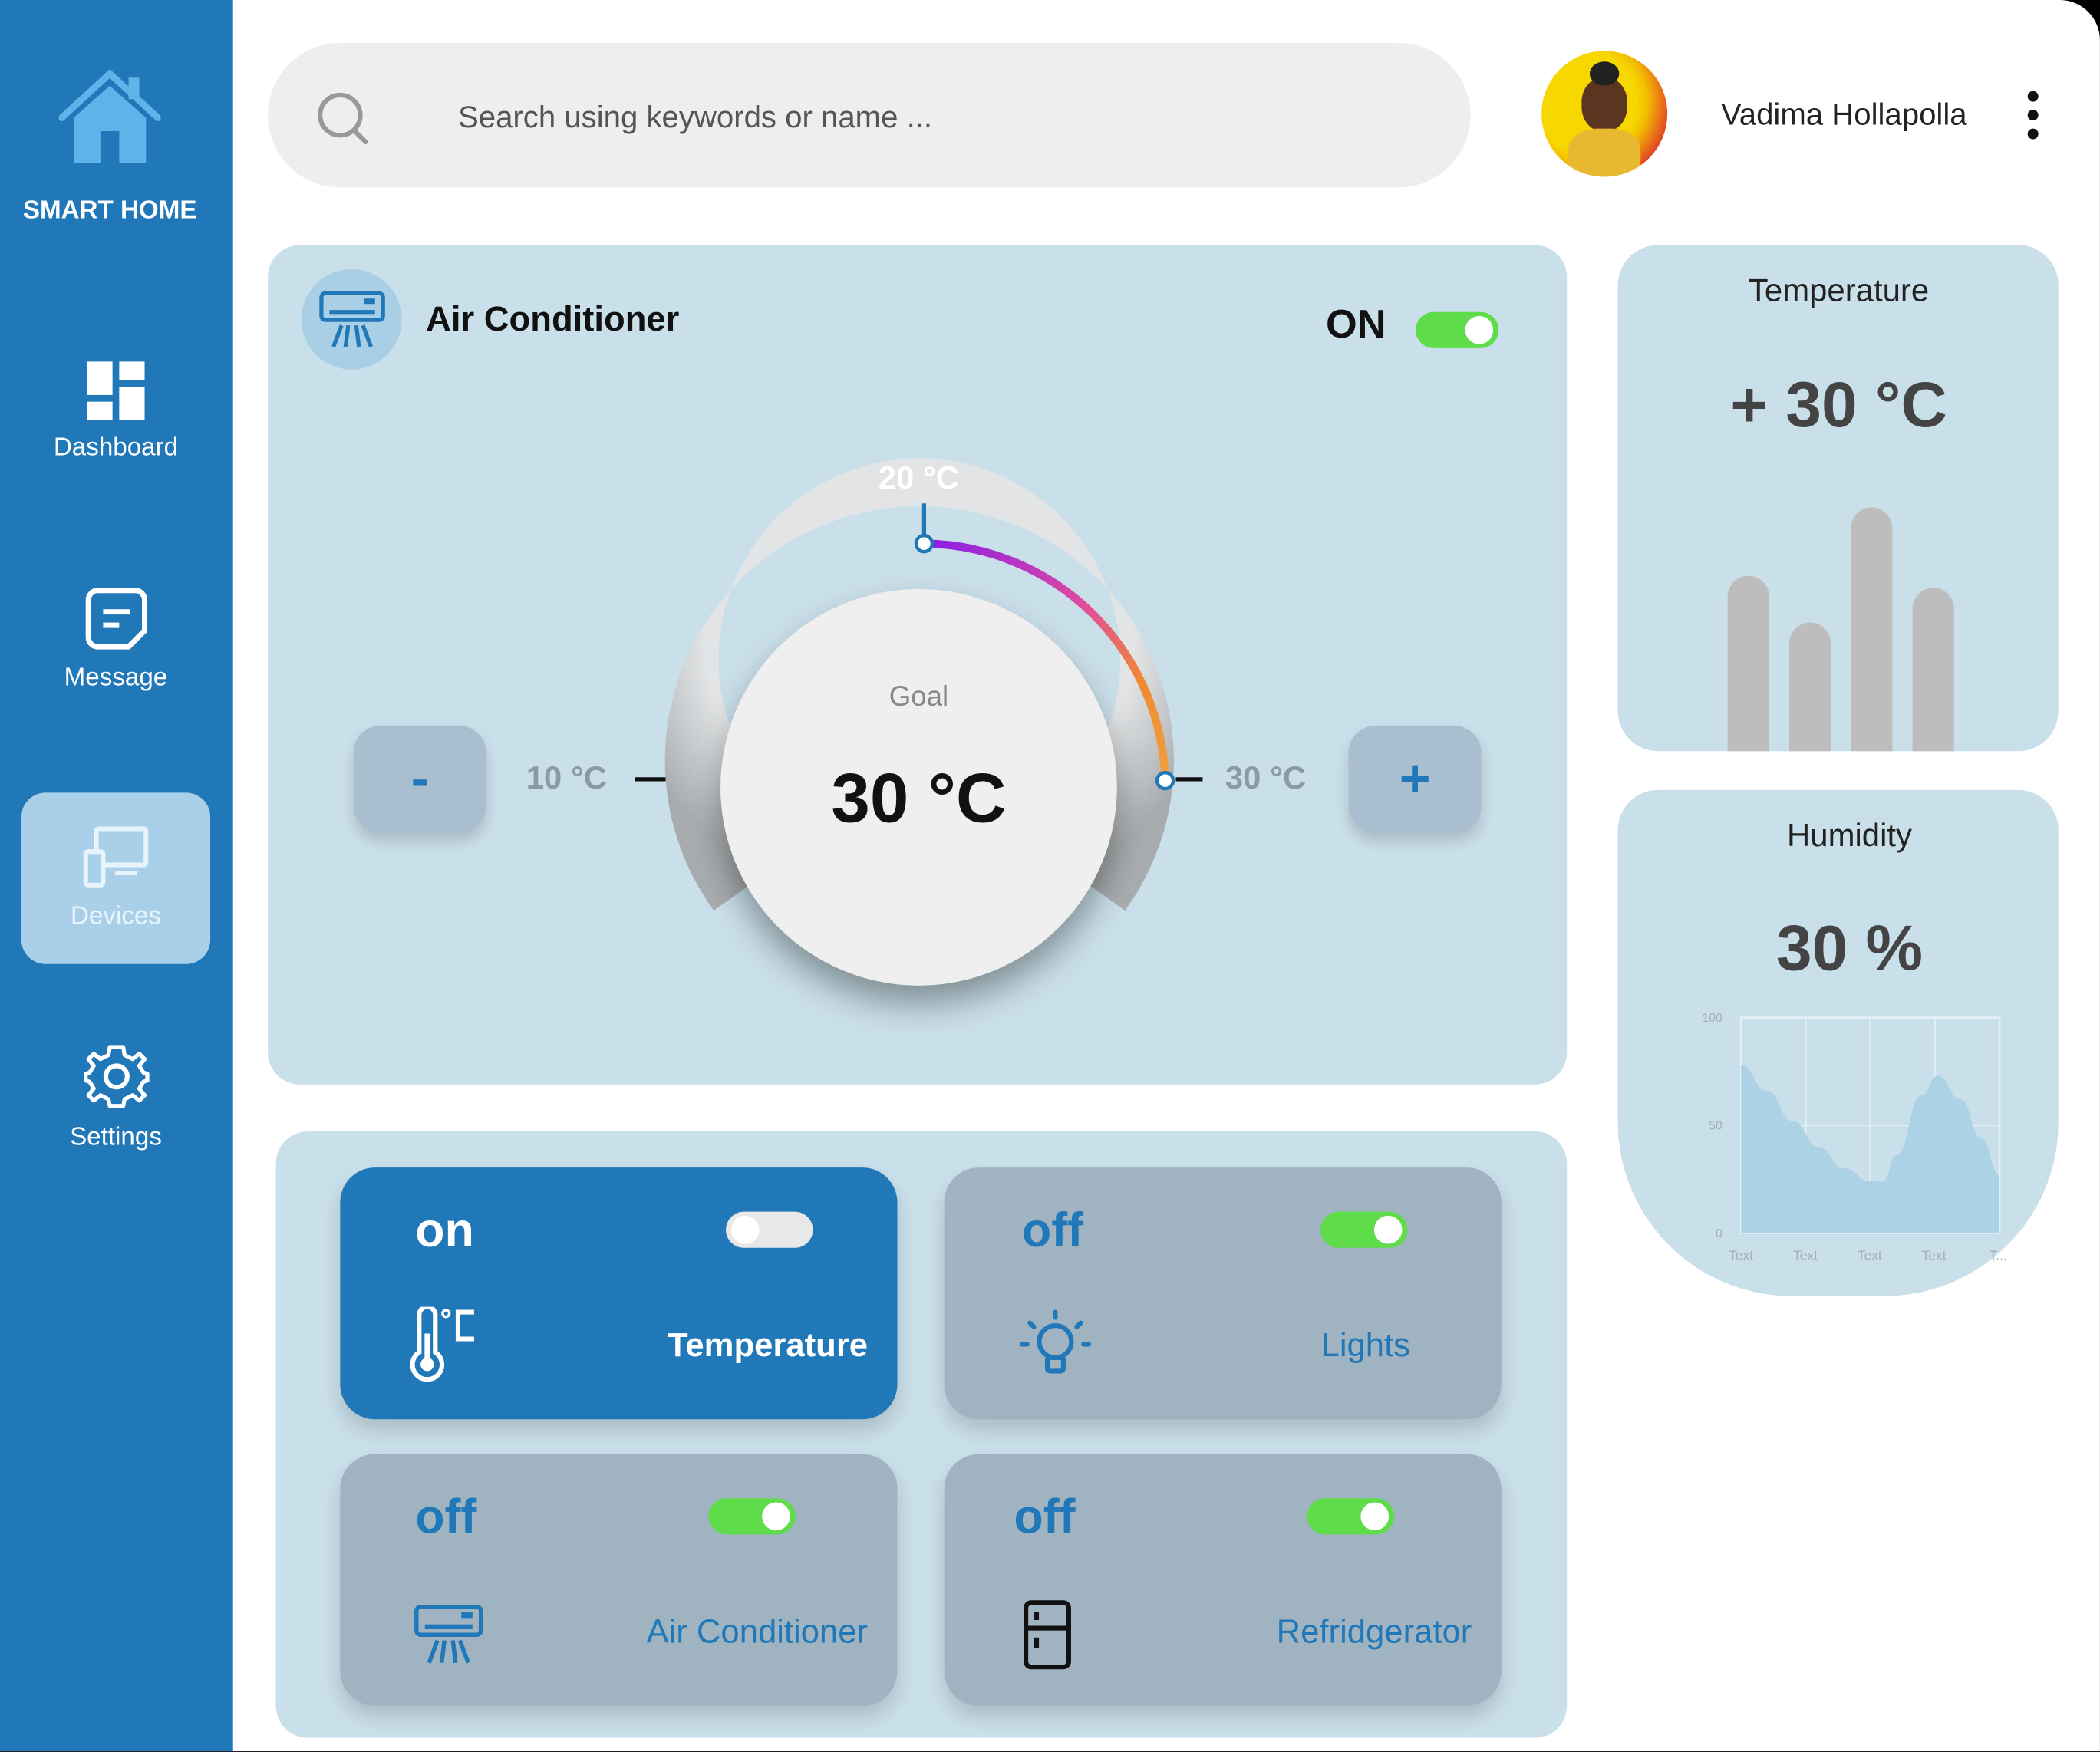  What do you see at coordinates (115, 391) in the screenshot?
I see `dashboard-icon` at bounding box center [115, 391].